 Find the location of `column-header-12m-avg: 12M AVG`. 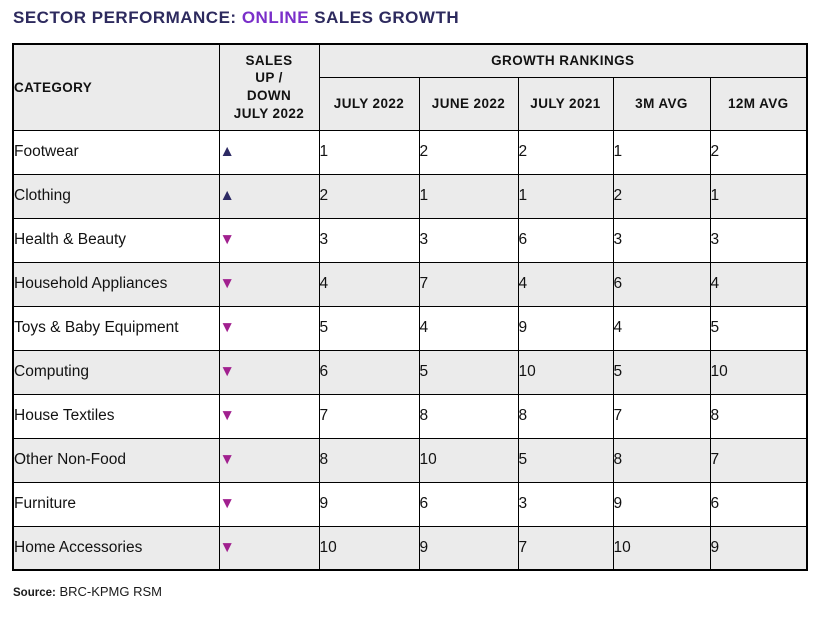

column-header-12m-avg: 12M AVG is located at coordinates (758, 103).